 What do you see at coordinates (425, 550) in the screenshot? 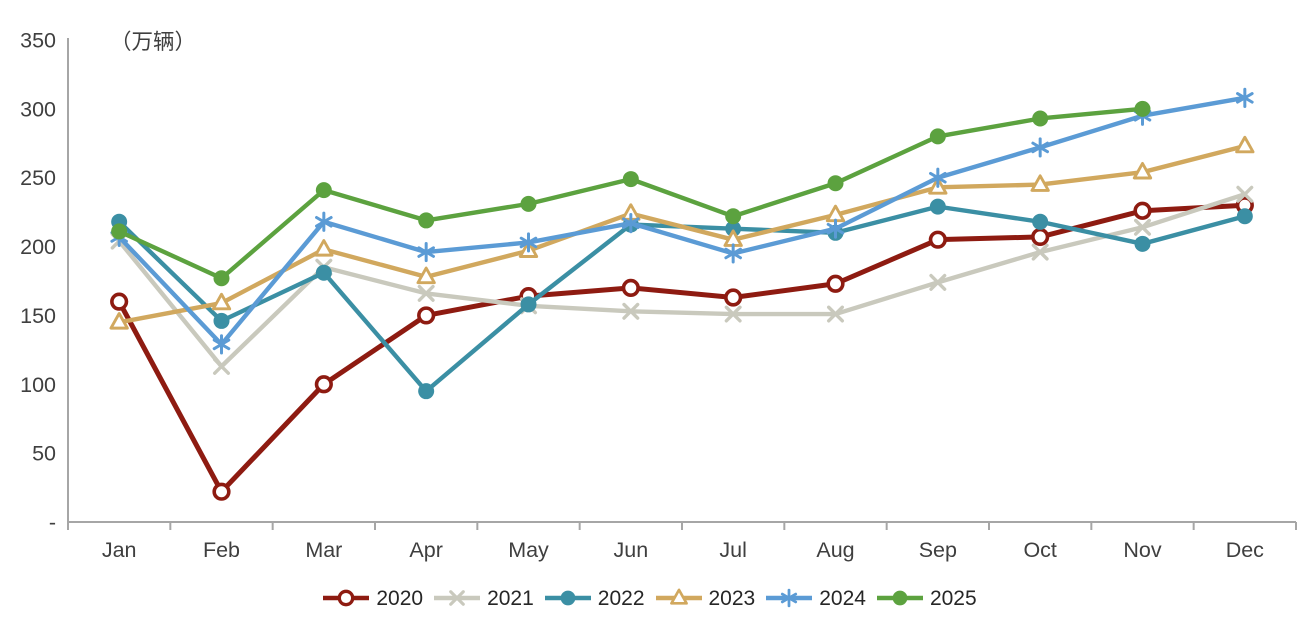
I see `x-axis-label: Apr` at bounding box center [425, 550].